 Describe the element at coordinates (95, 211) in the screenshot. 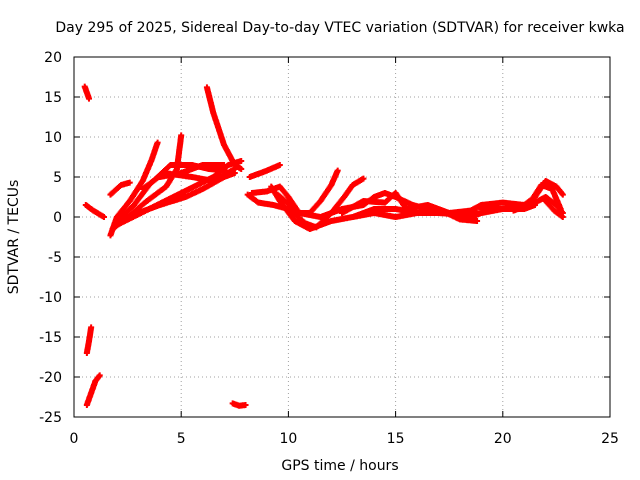

I see `data-series-seg-b` at that location.